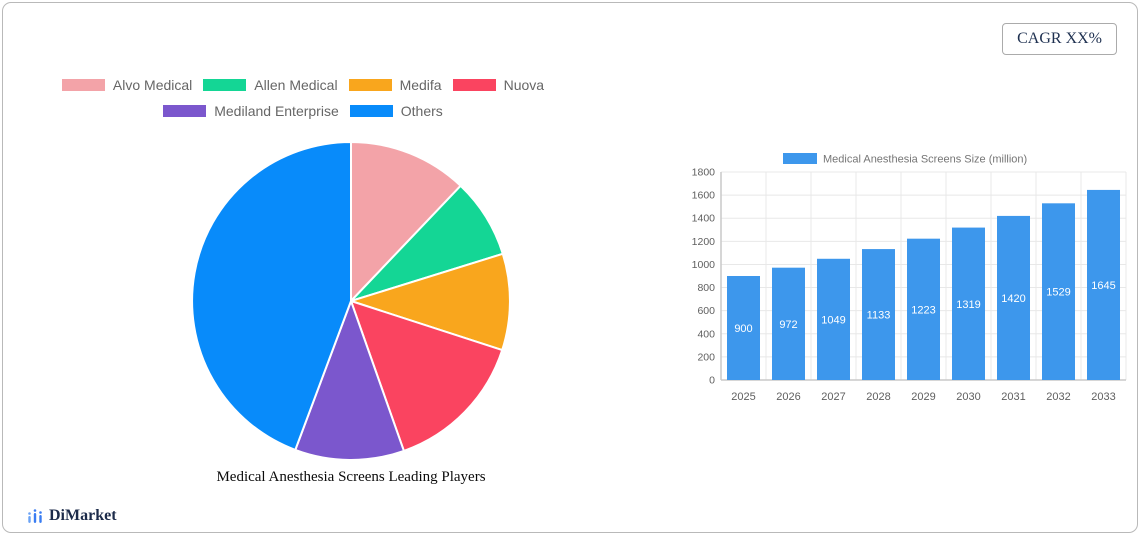  Describe the element at coordinates (706, 288) in the screenshot. I see `y-tick-label: 800` at that location.